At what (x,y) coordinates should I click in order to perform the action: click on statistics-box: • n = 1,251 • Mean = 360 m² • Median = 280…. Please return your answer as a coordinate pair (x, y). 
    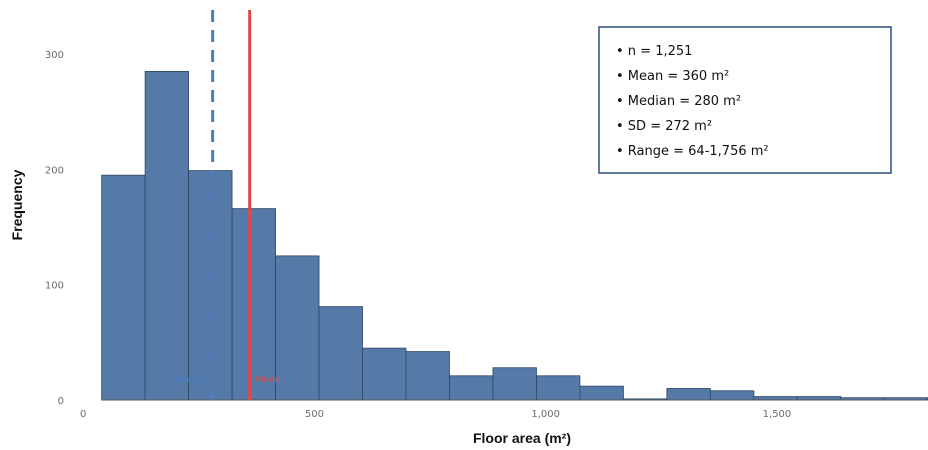
    Looking at the image, I should click on (745, 100).